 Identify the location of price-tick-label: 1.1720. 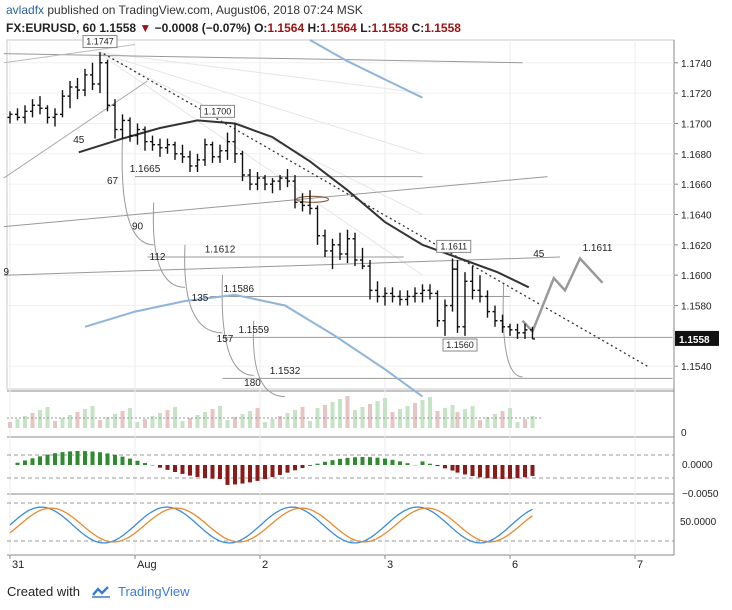
(696, 94).